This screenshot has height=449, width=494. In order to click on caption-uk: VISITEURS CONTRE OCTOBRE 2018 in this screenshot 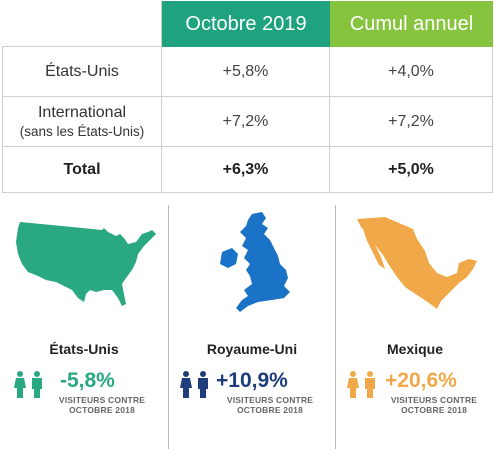, I will do `click(270, 405)`.